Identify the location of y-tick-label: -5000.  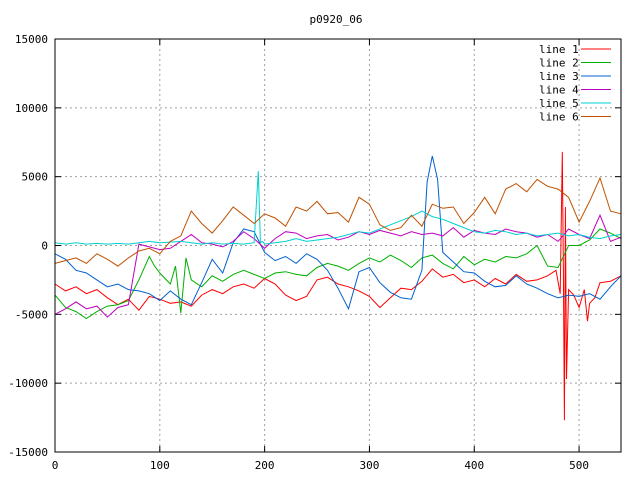
(31, 314).